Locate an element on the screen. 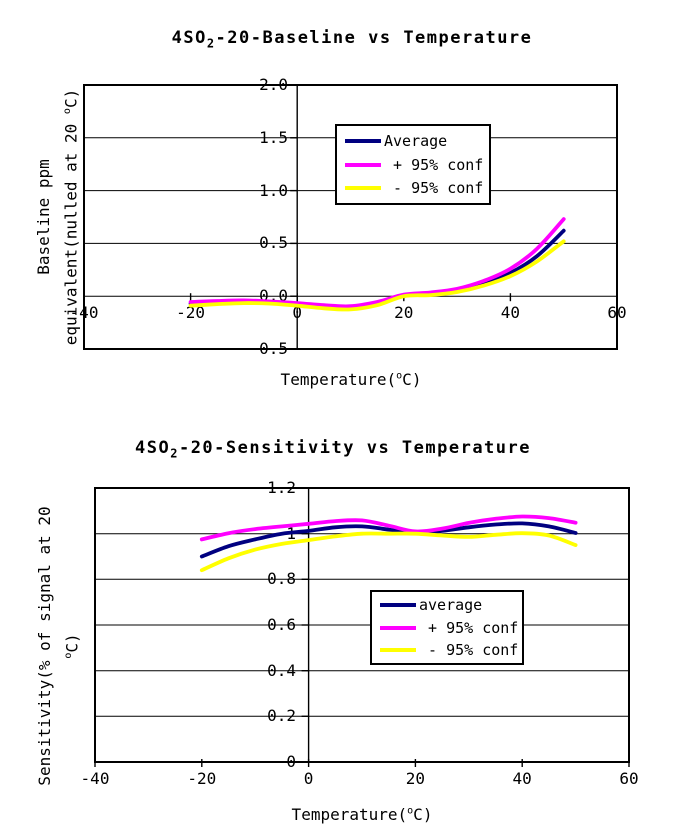 The image size is (694, 833). chart1-legend-label-minus95: - 95% conf is located at coordinates (434, 188).